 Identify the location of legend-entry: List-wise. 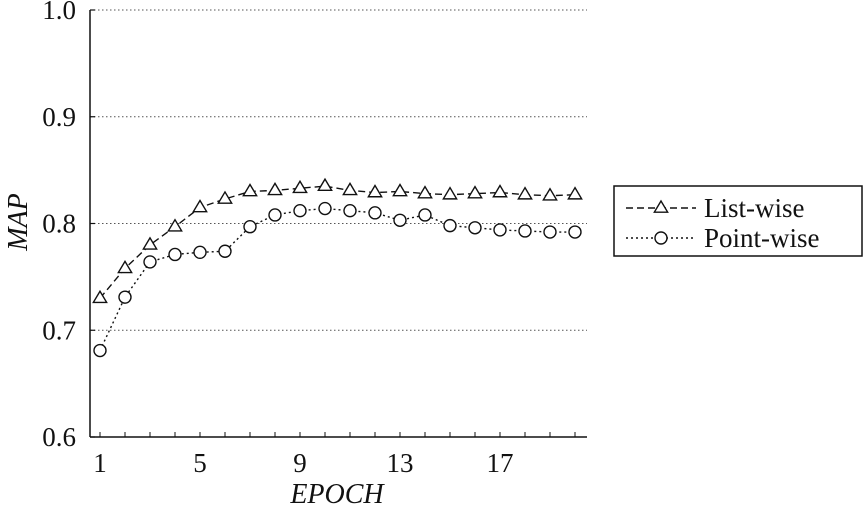
(715, 208).